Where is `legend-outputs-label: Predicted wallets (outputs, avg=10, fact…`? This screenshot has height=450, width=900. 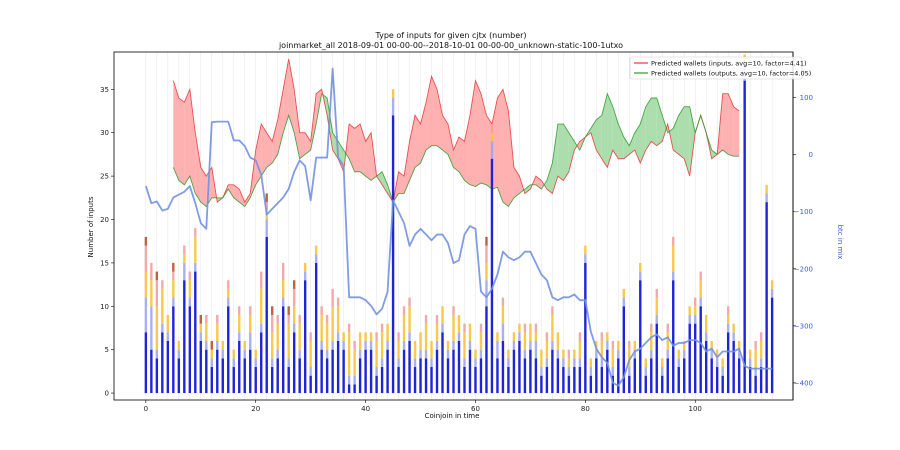
legend-outputs-label: Predicted wallets (outputs, avg=10, fact… is located at coordinates (731, 74).